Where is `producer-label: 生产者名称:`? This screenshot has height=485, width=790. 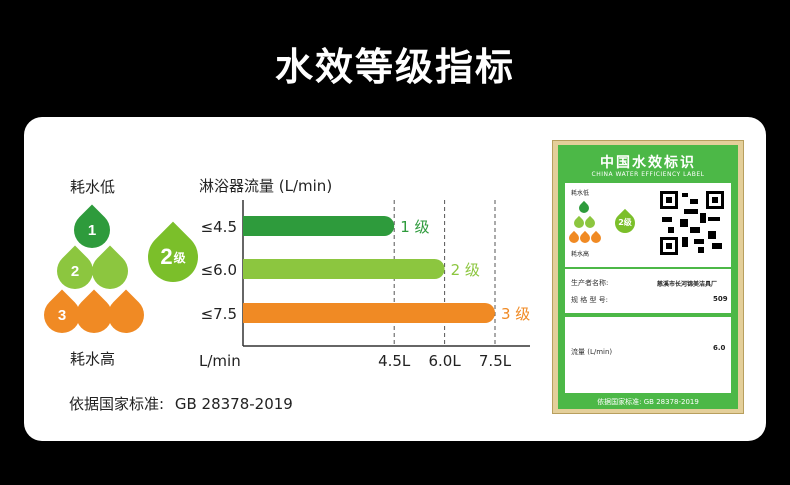 producer-label: 生产者名称: is located at coordinates (590, 283).